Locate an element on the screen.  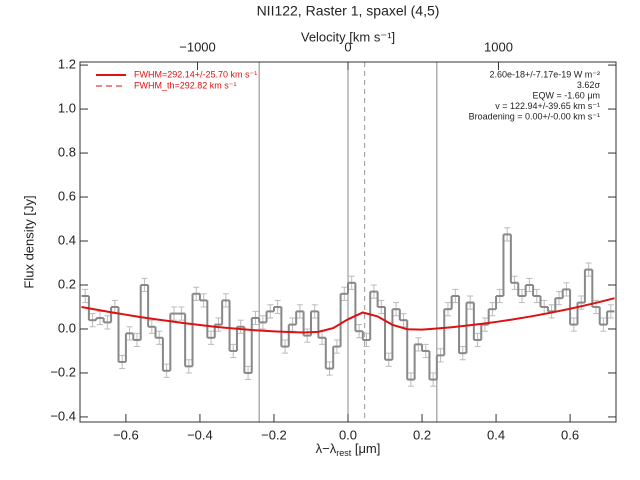
legend-label: FWHM=292.14+/-25.70 km s⁻¹ is located at coordinates (195, 74).